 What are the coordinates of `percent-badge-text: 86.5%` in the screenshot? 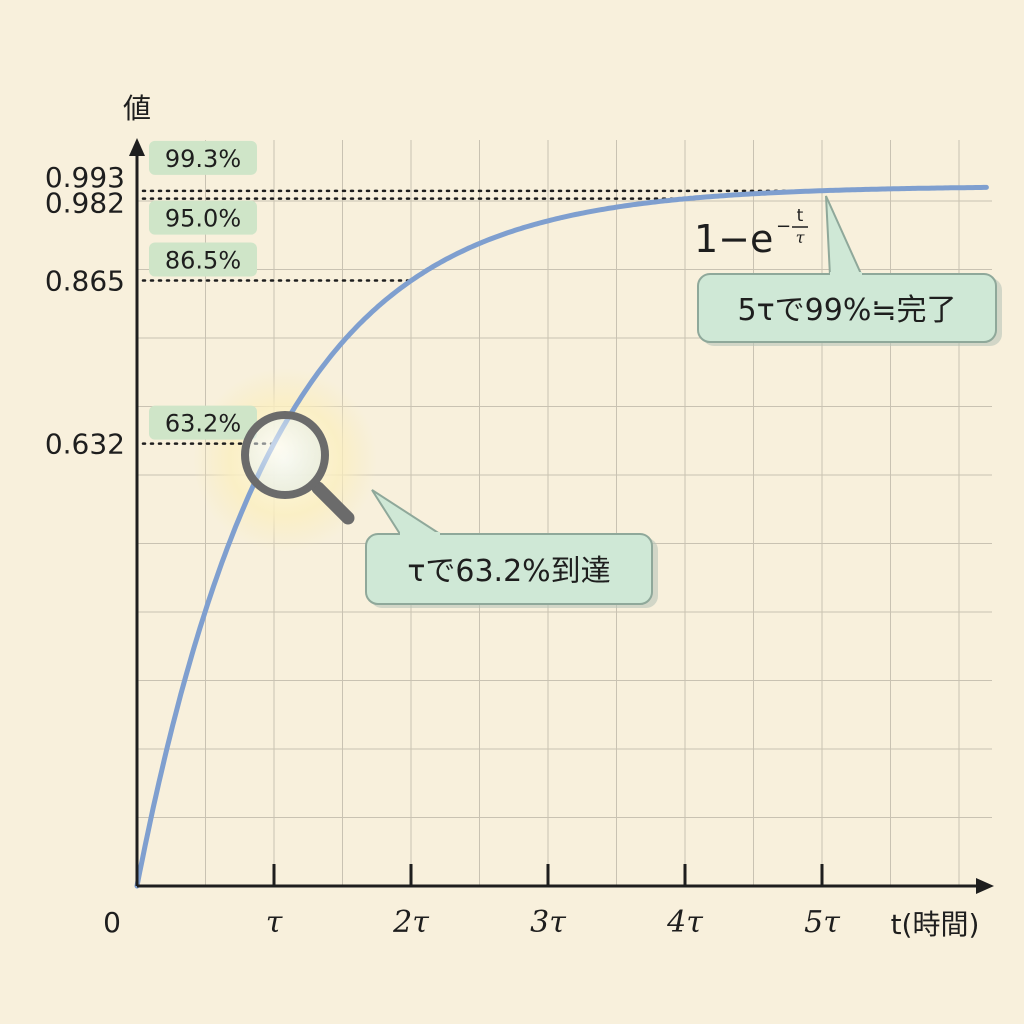 It's located at (203, 261).